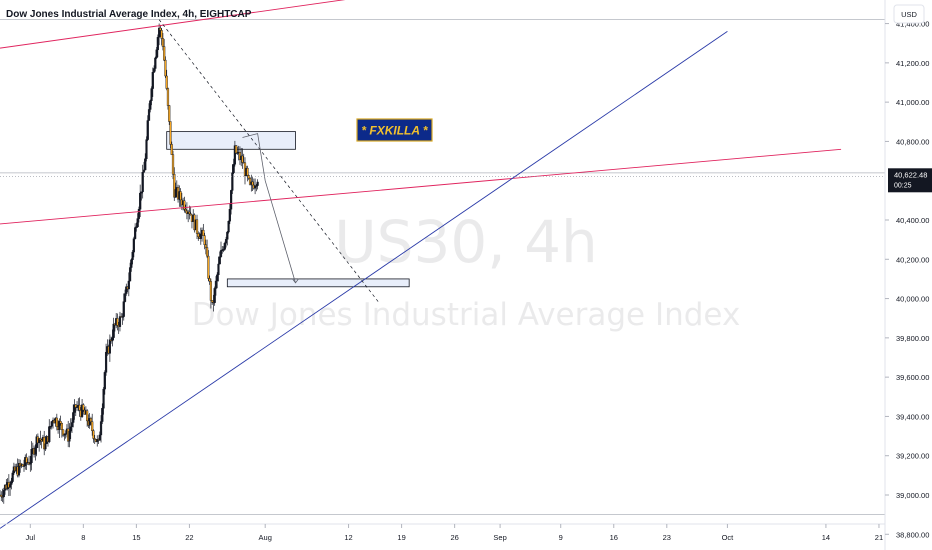  Describe the element at coordinates (395, 131) in the screenshot. I see `fxkilla-badge-text: * FXKILLA *` at that location.